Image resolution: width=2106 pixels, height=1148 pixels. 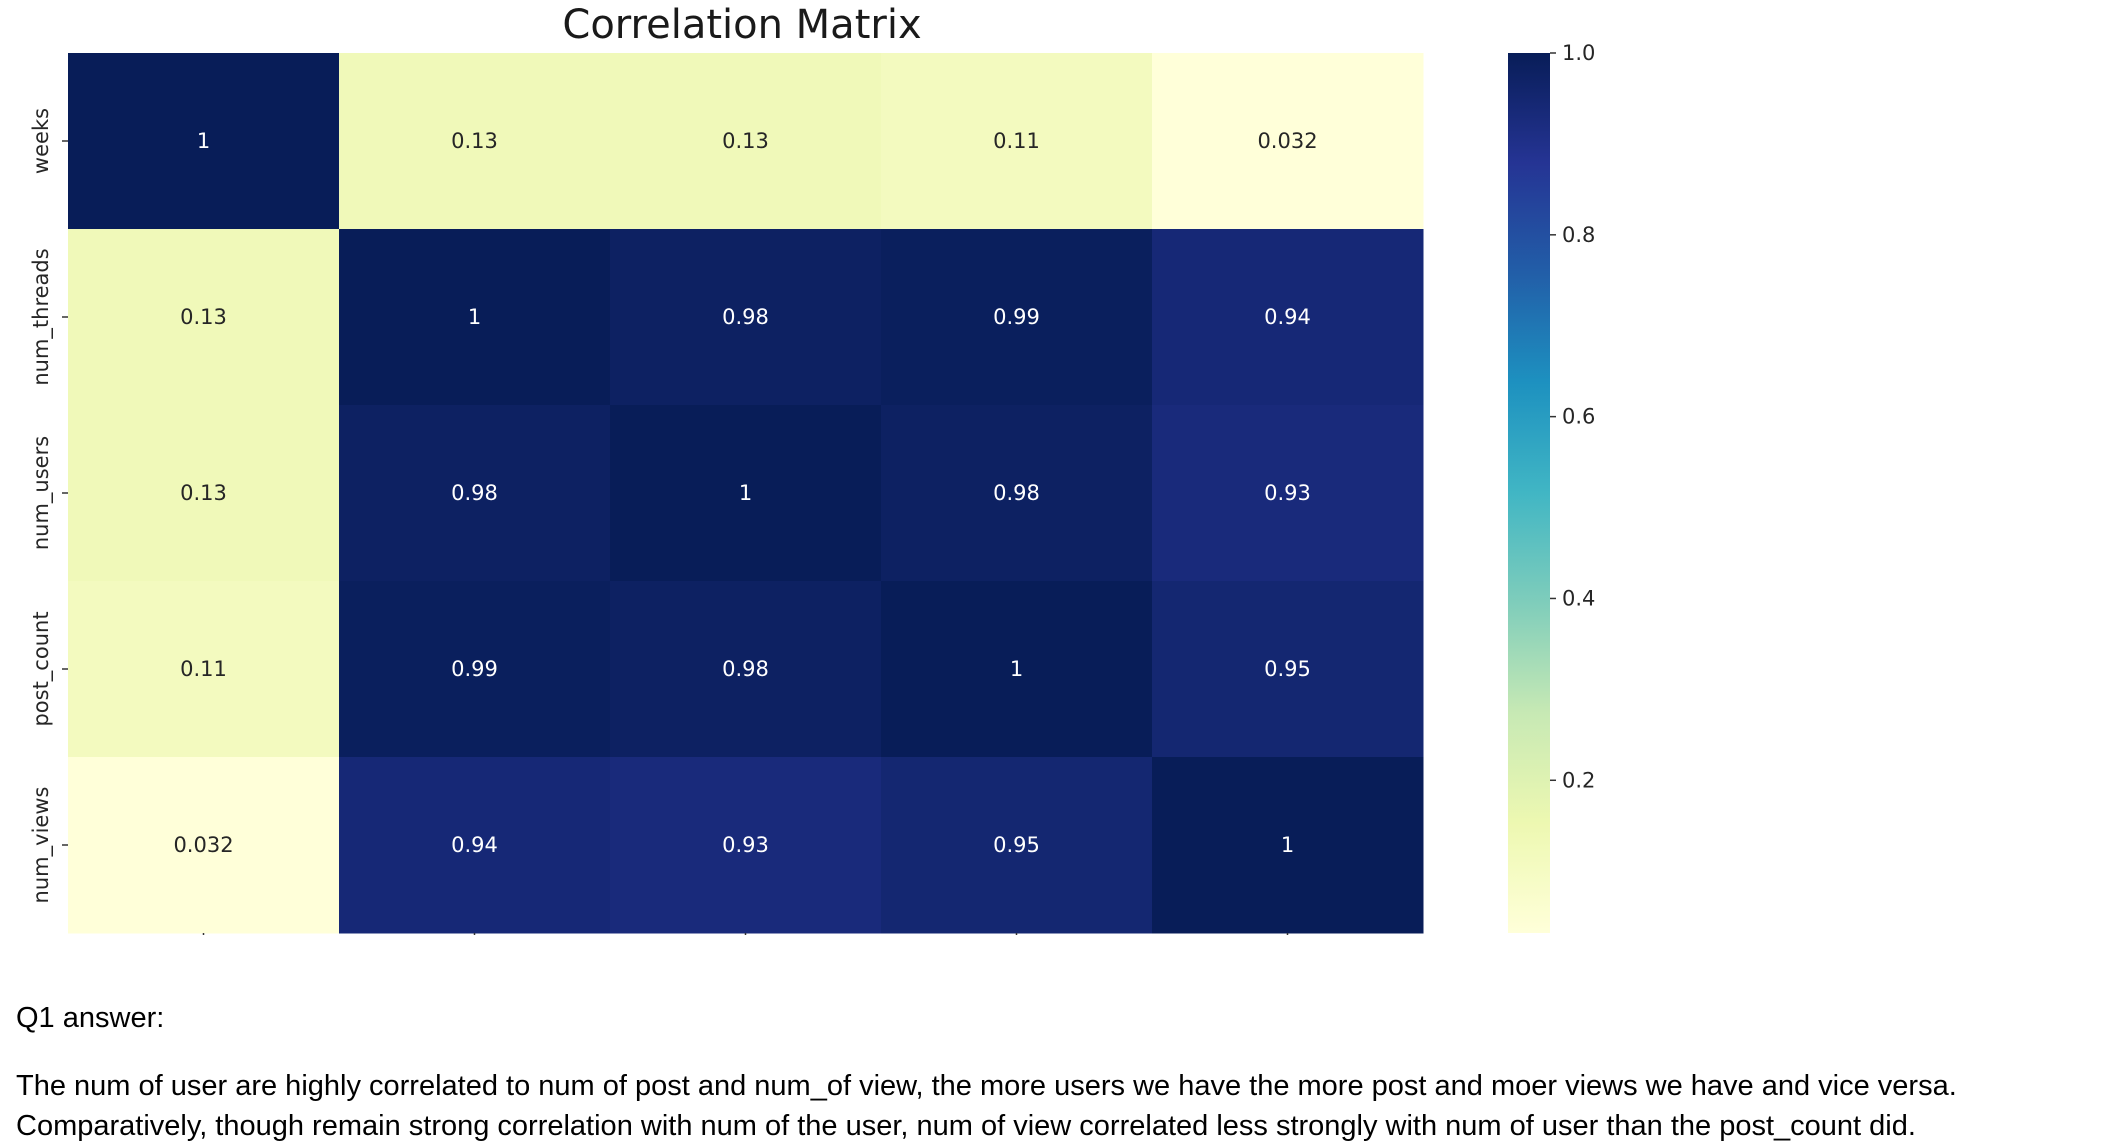 What do you see at coordinates (41, 141) in the screenshot?
I see `y-tick-label: weeks` at bounding box center [41, 141].